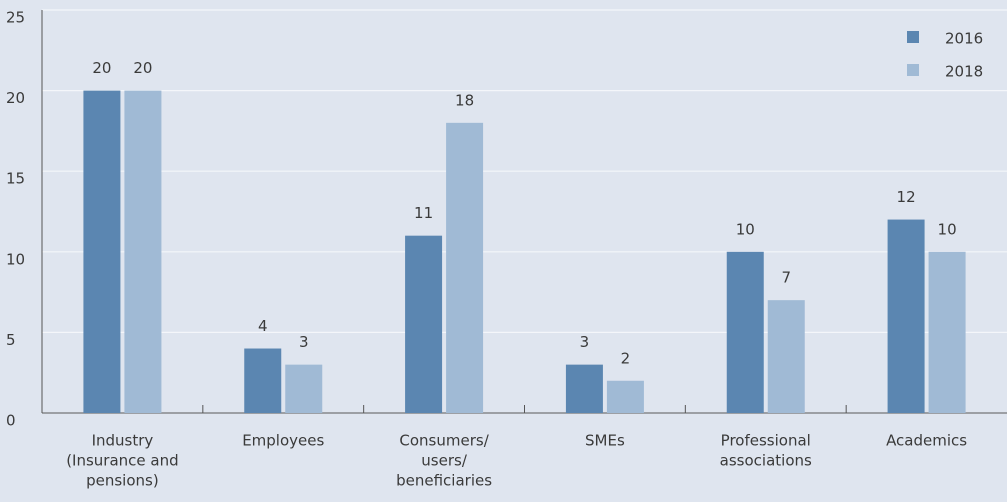  I want to click on x-tick-label: users/, so click(444, 461).